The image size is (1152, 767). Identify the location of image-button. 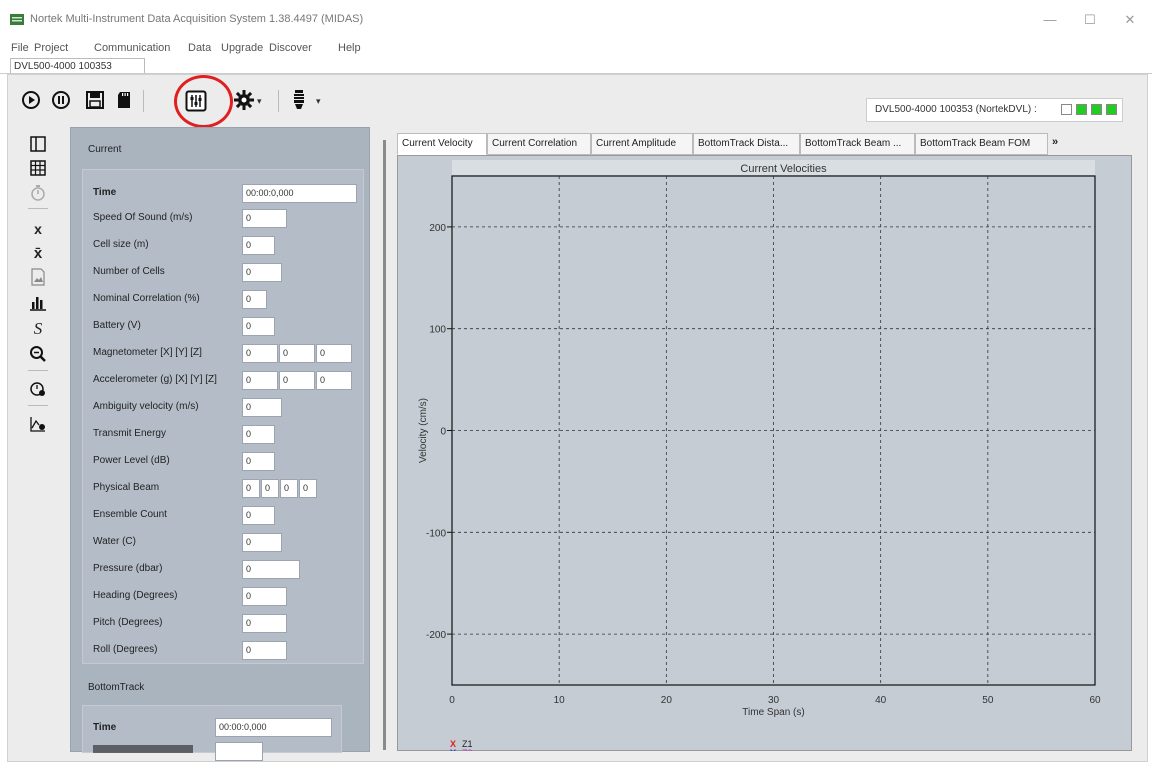
(38, 277).